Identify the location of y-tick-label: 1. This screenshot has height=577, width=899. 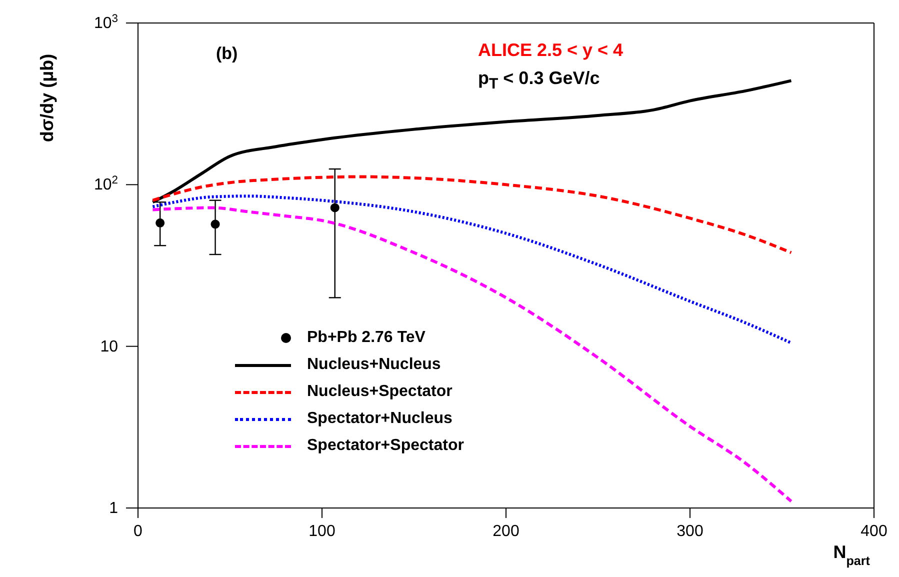
(113, 508).